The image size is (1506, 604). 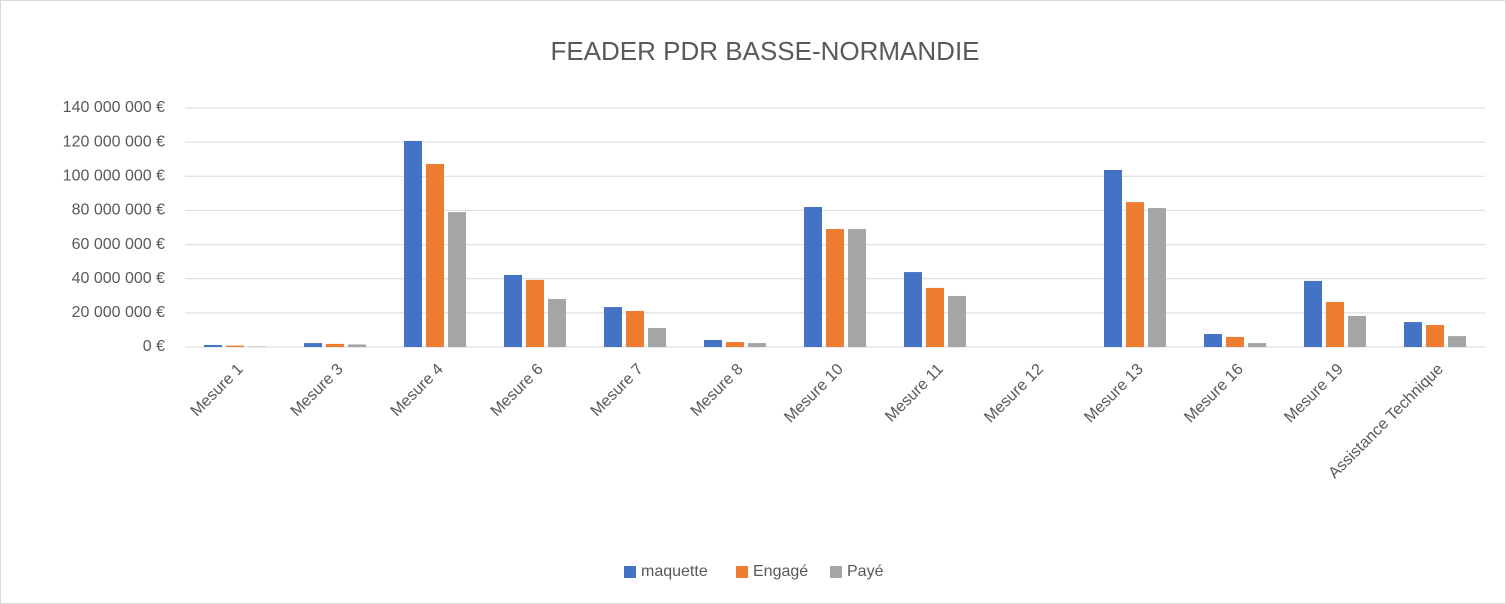 I want to click on y-tick-label: 0 €, so click(x=154, y=346).